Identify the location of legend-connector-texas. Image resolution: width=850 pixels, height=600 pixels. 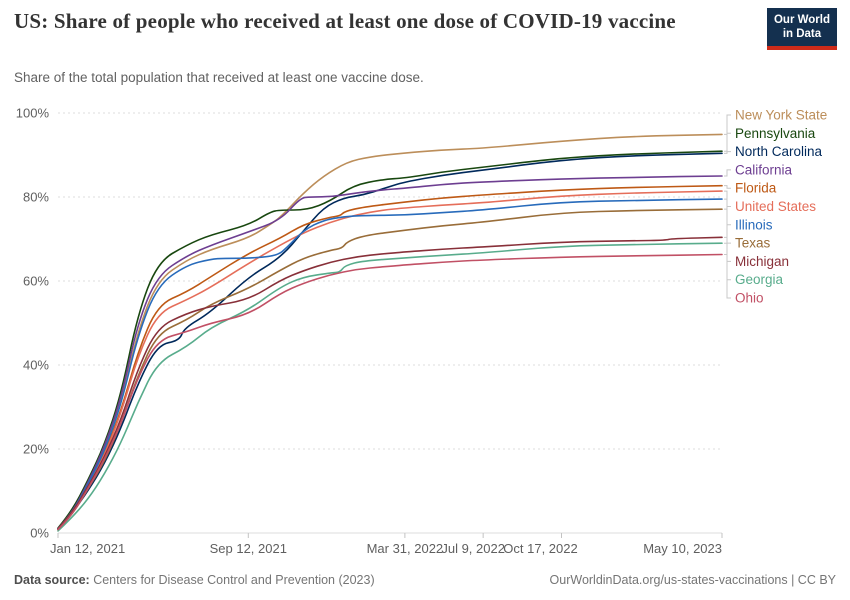
(727, 226).